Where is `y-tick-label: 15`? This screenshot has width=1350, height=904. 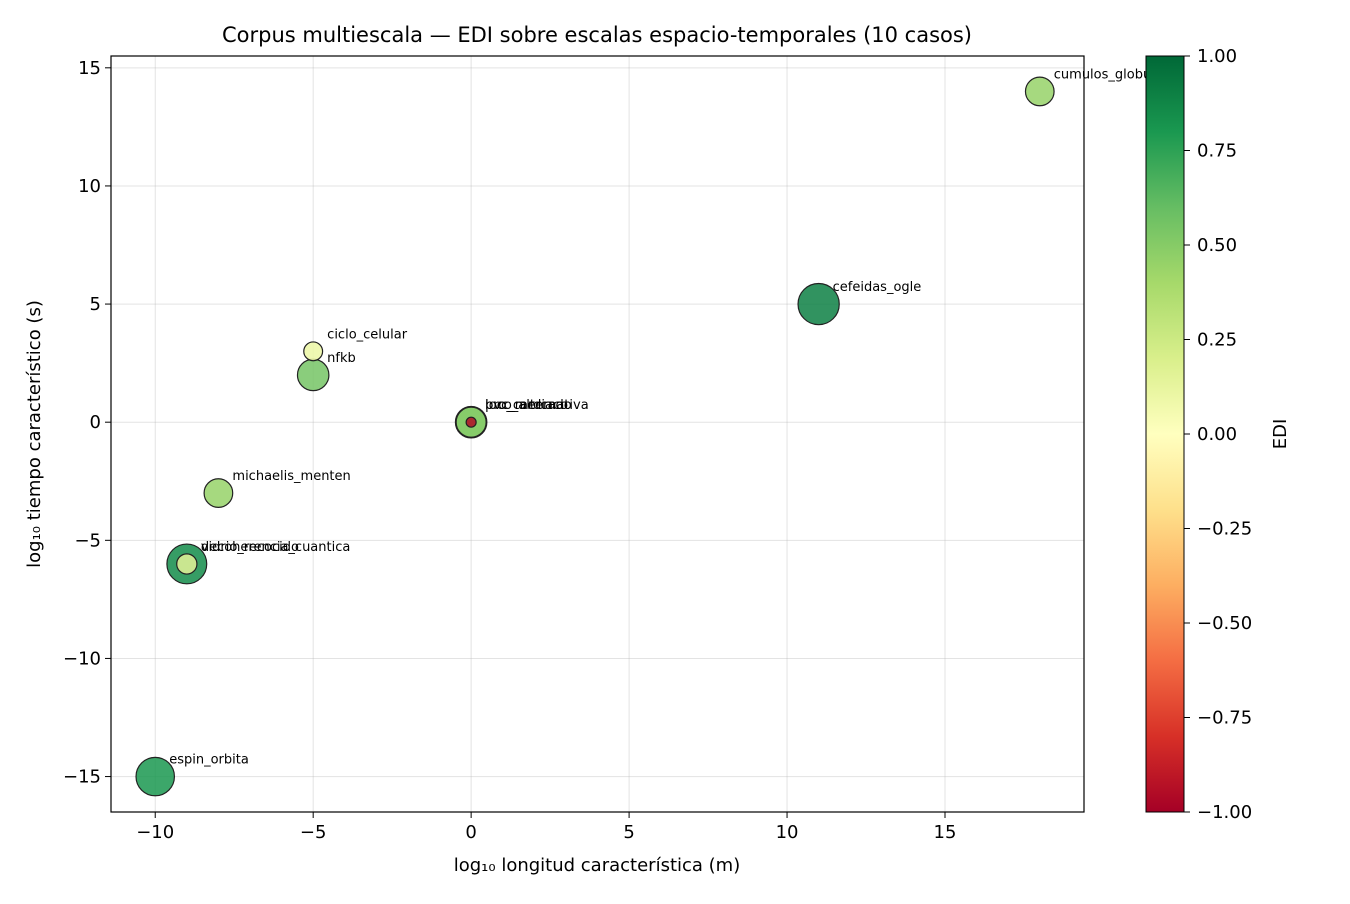
y-tick-label: 15 is located at coordinates (89, 68).